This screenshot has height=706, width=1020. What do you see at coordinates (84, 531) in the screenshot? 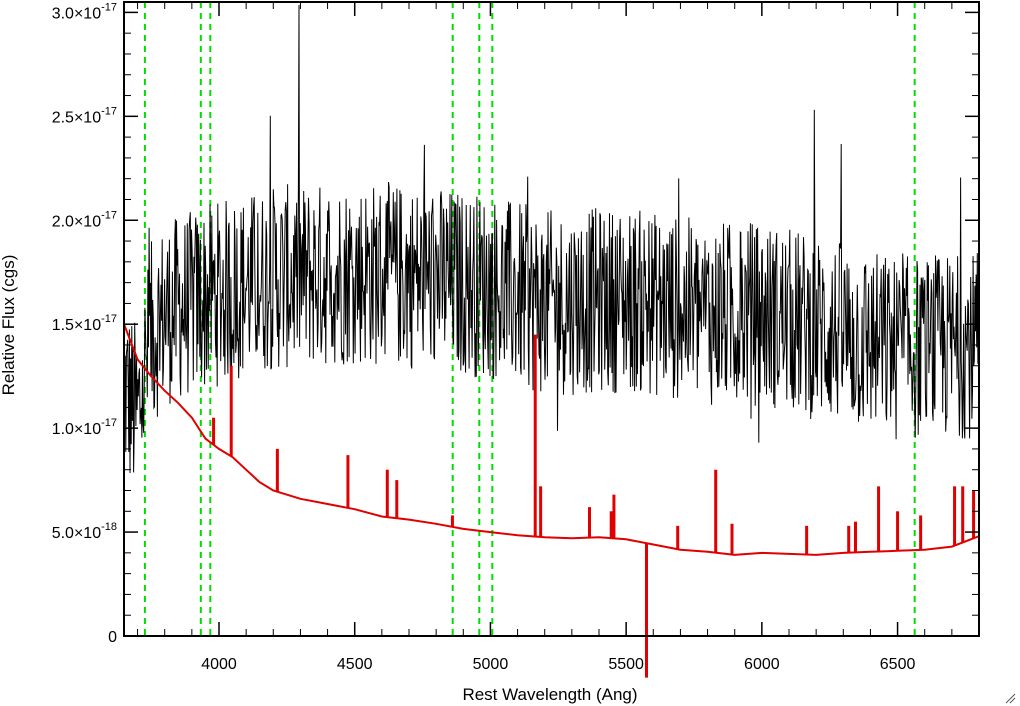
I see `y-tick-label: 5.0×10⁻¹⁸` at bounding box center [84, 531].